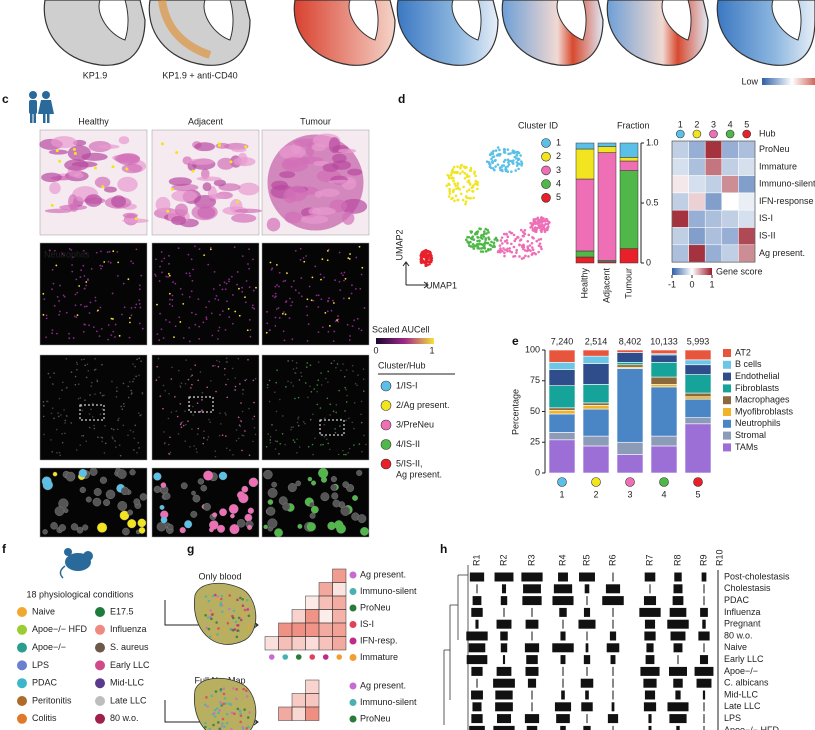 Image resolution: width=815 pixels, height=730 pixels. I want to click on column-title: Healthy, so click(93, 121).